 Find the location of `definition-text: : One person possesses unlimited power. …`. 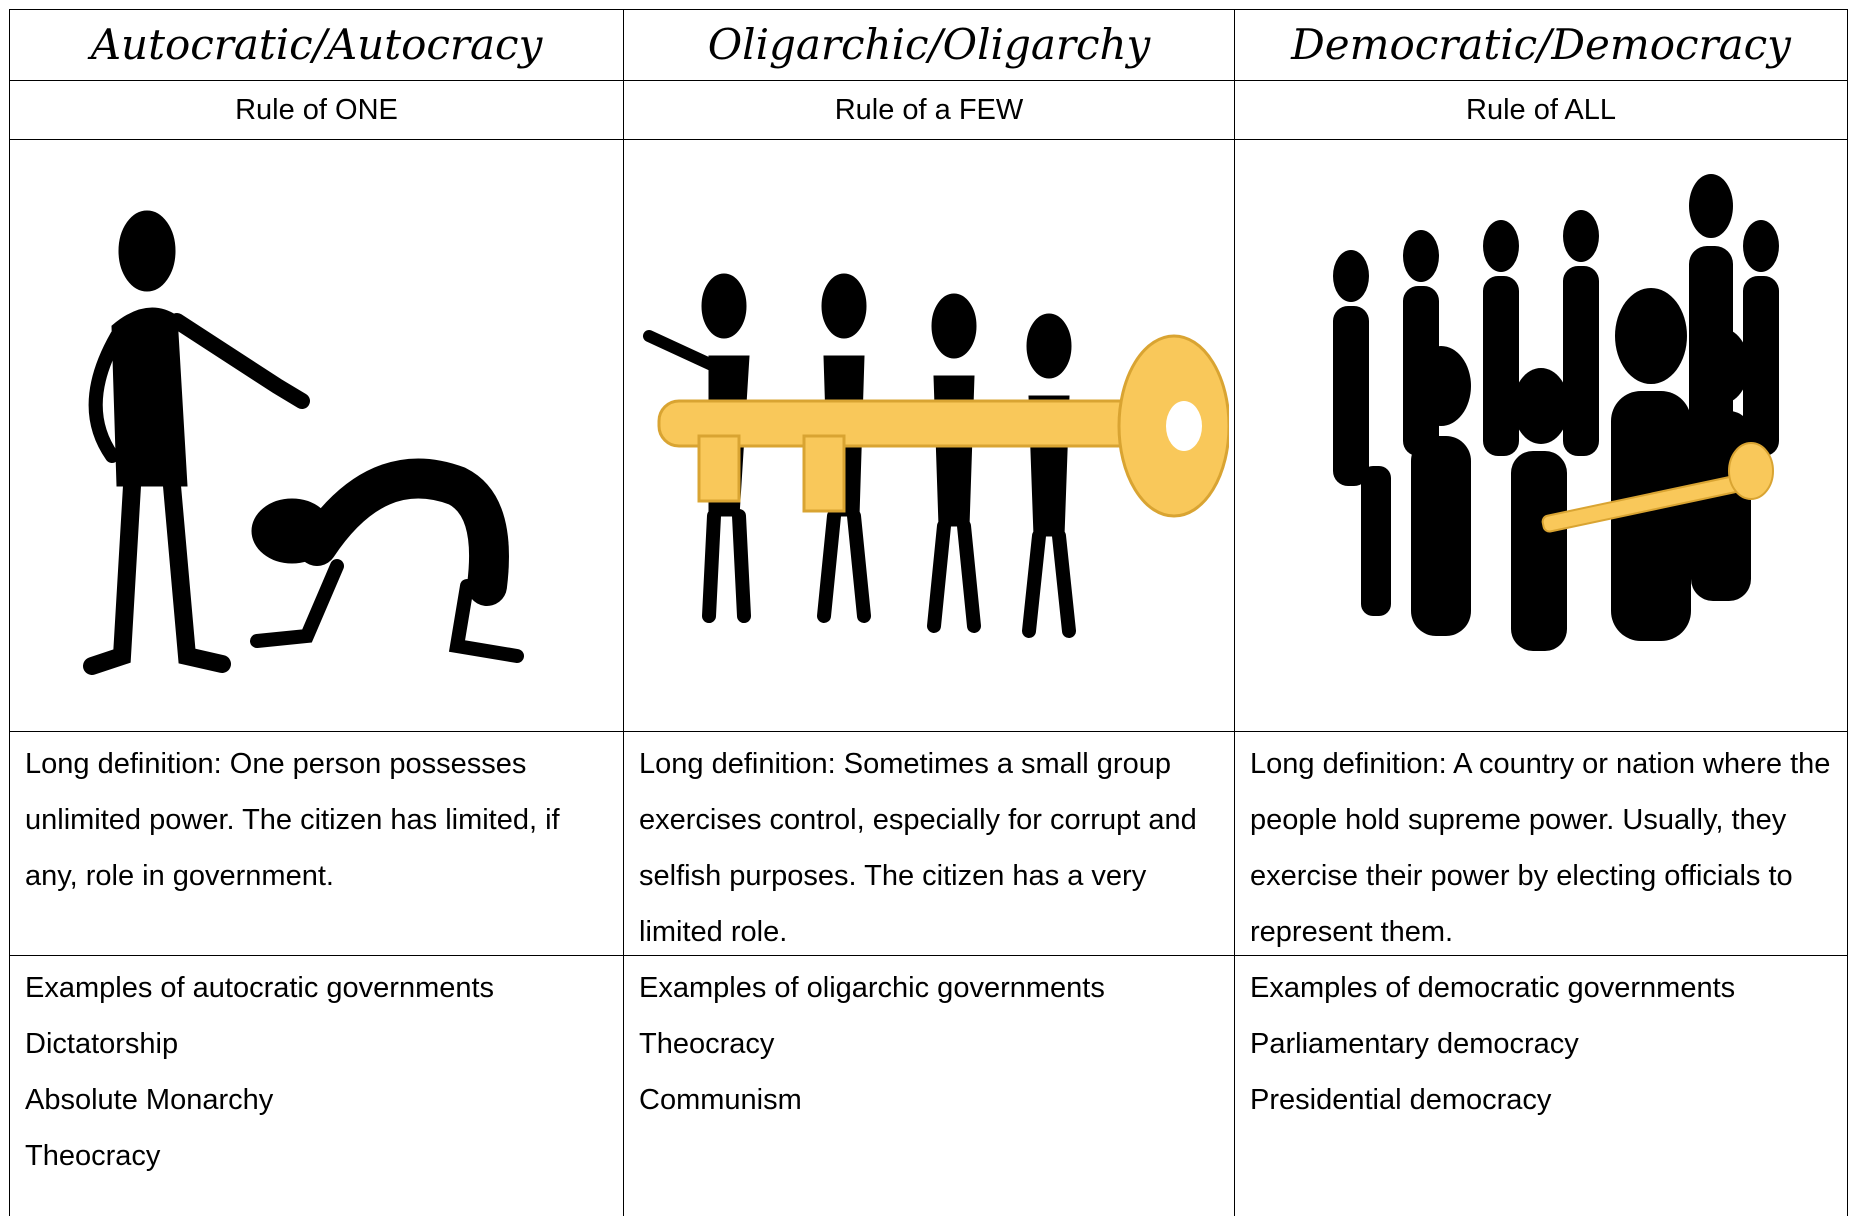

definition-text: : One person possesses unlimited power. … is located at coordinates (292, 820).